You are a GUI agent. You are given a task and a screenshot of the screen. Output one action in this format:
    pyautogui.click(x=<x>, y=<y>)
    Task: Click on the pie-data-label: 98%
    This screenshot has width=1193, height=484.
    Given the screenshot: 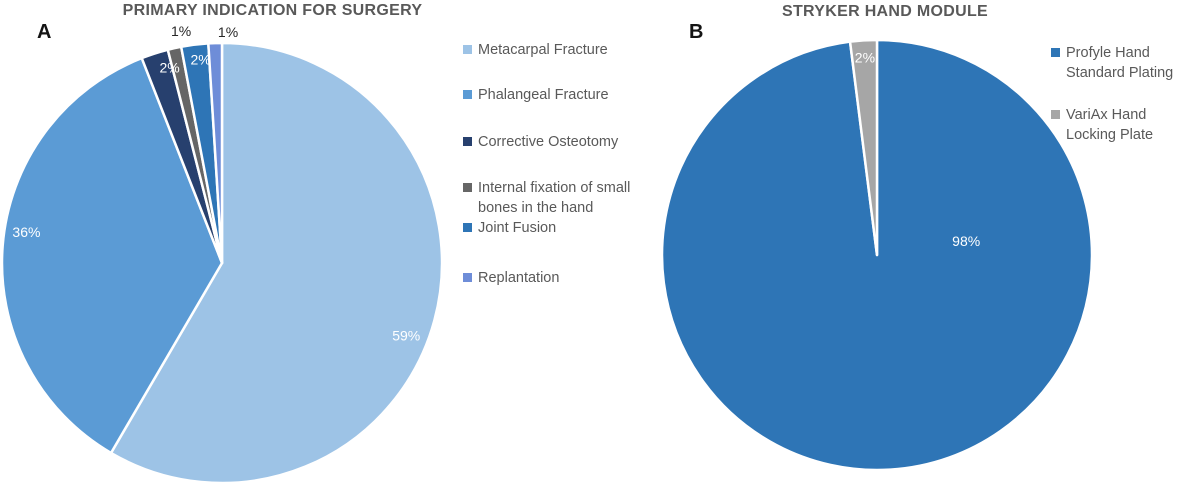 What is the action you would take?
    pyautogui.click(x=966, y=241)
    